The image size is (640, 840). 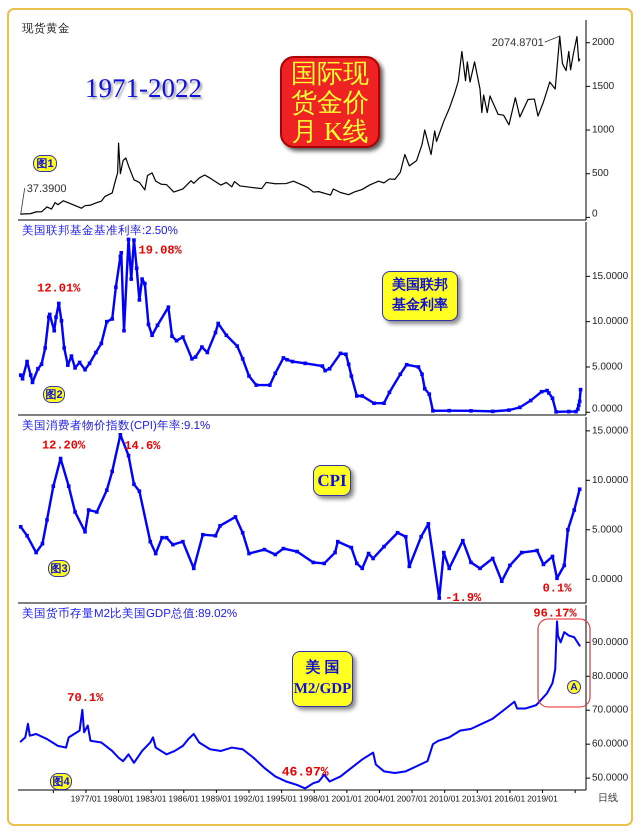 I want to click on y-tick-label: 70.0000, so click(x=610, y=710).